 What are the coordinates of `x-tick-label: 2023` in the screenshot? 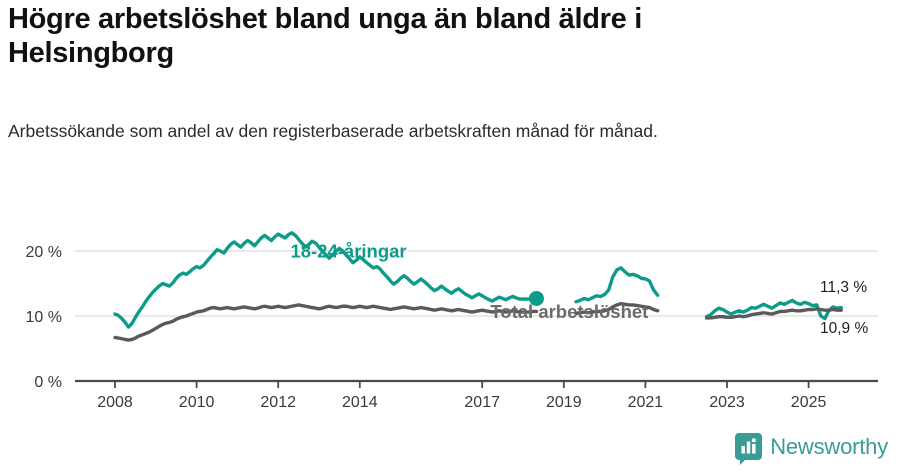 It's located at (727, 402).